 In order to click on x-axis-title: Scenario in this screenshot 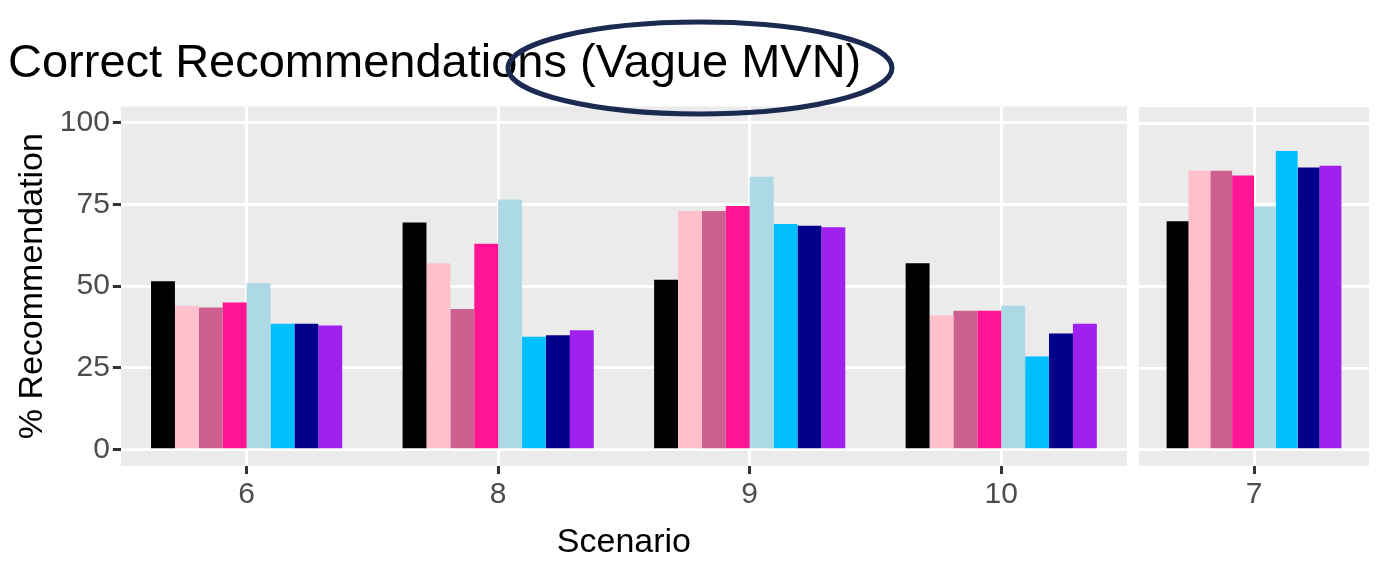, I will do `click(624, 539)`.